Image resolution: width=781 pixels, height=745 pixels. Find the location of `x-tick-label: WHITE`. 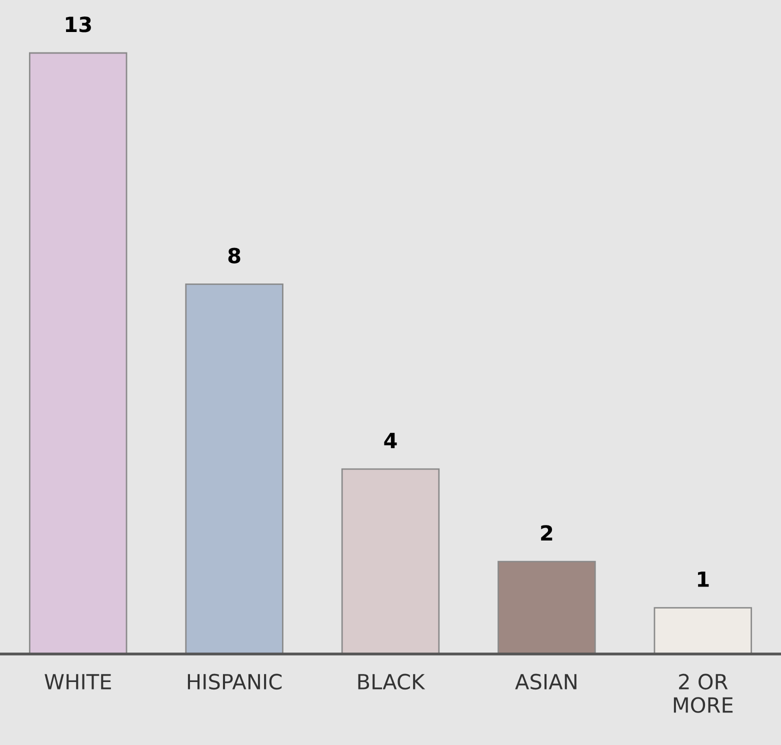

x-tick-label: WHITE is located at coordinates (77, 682).